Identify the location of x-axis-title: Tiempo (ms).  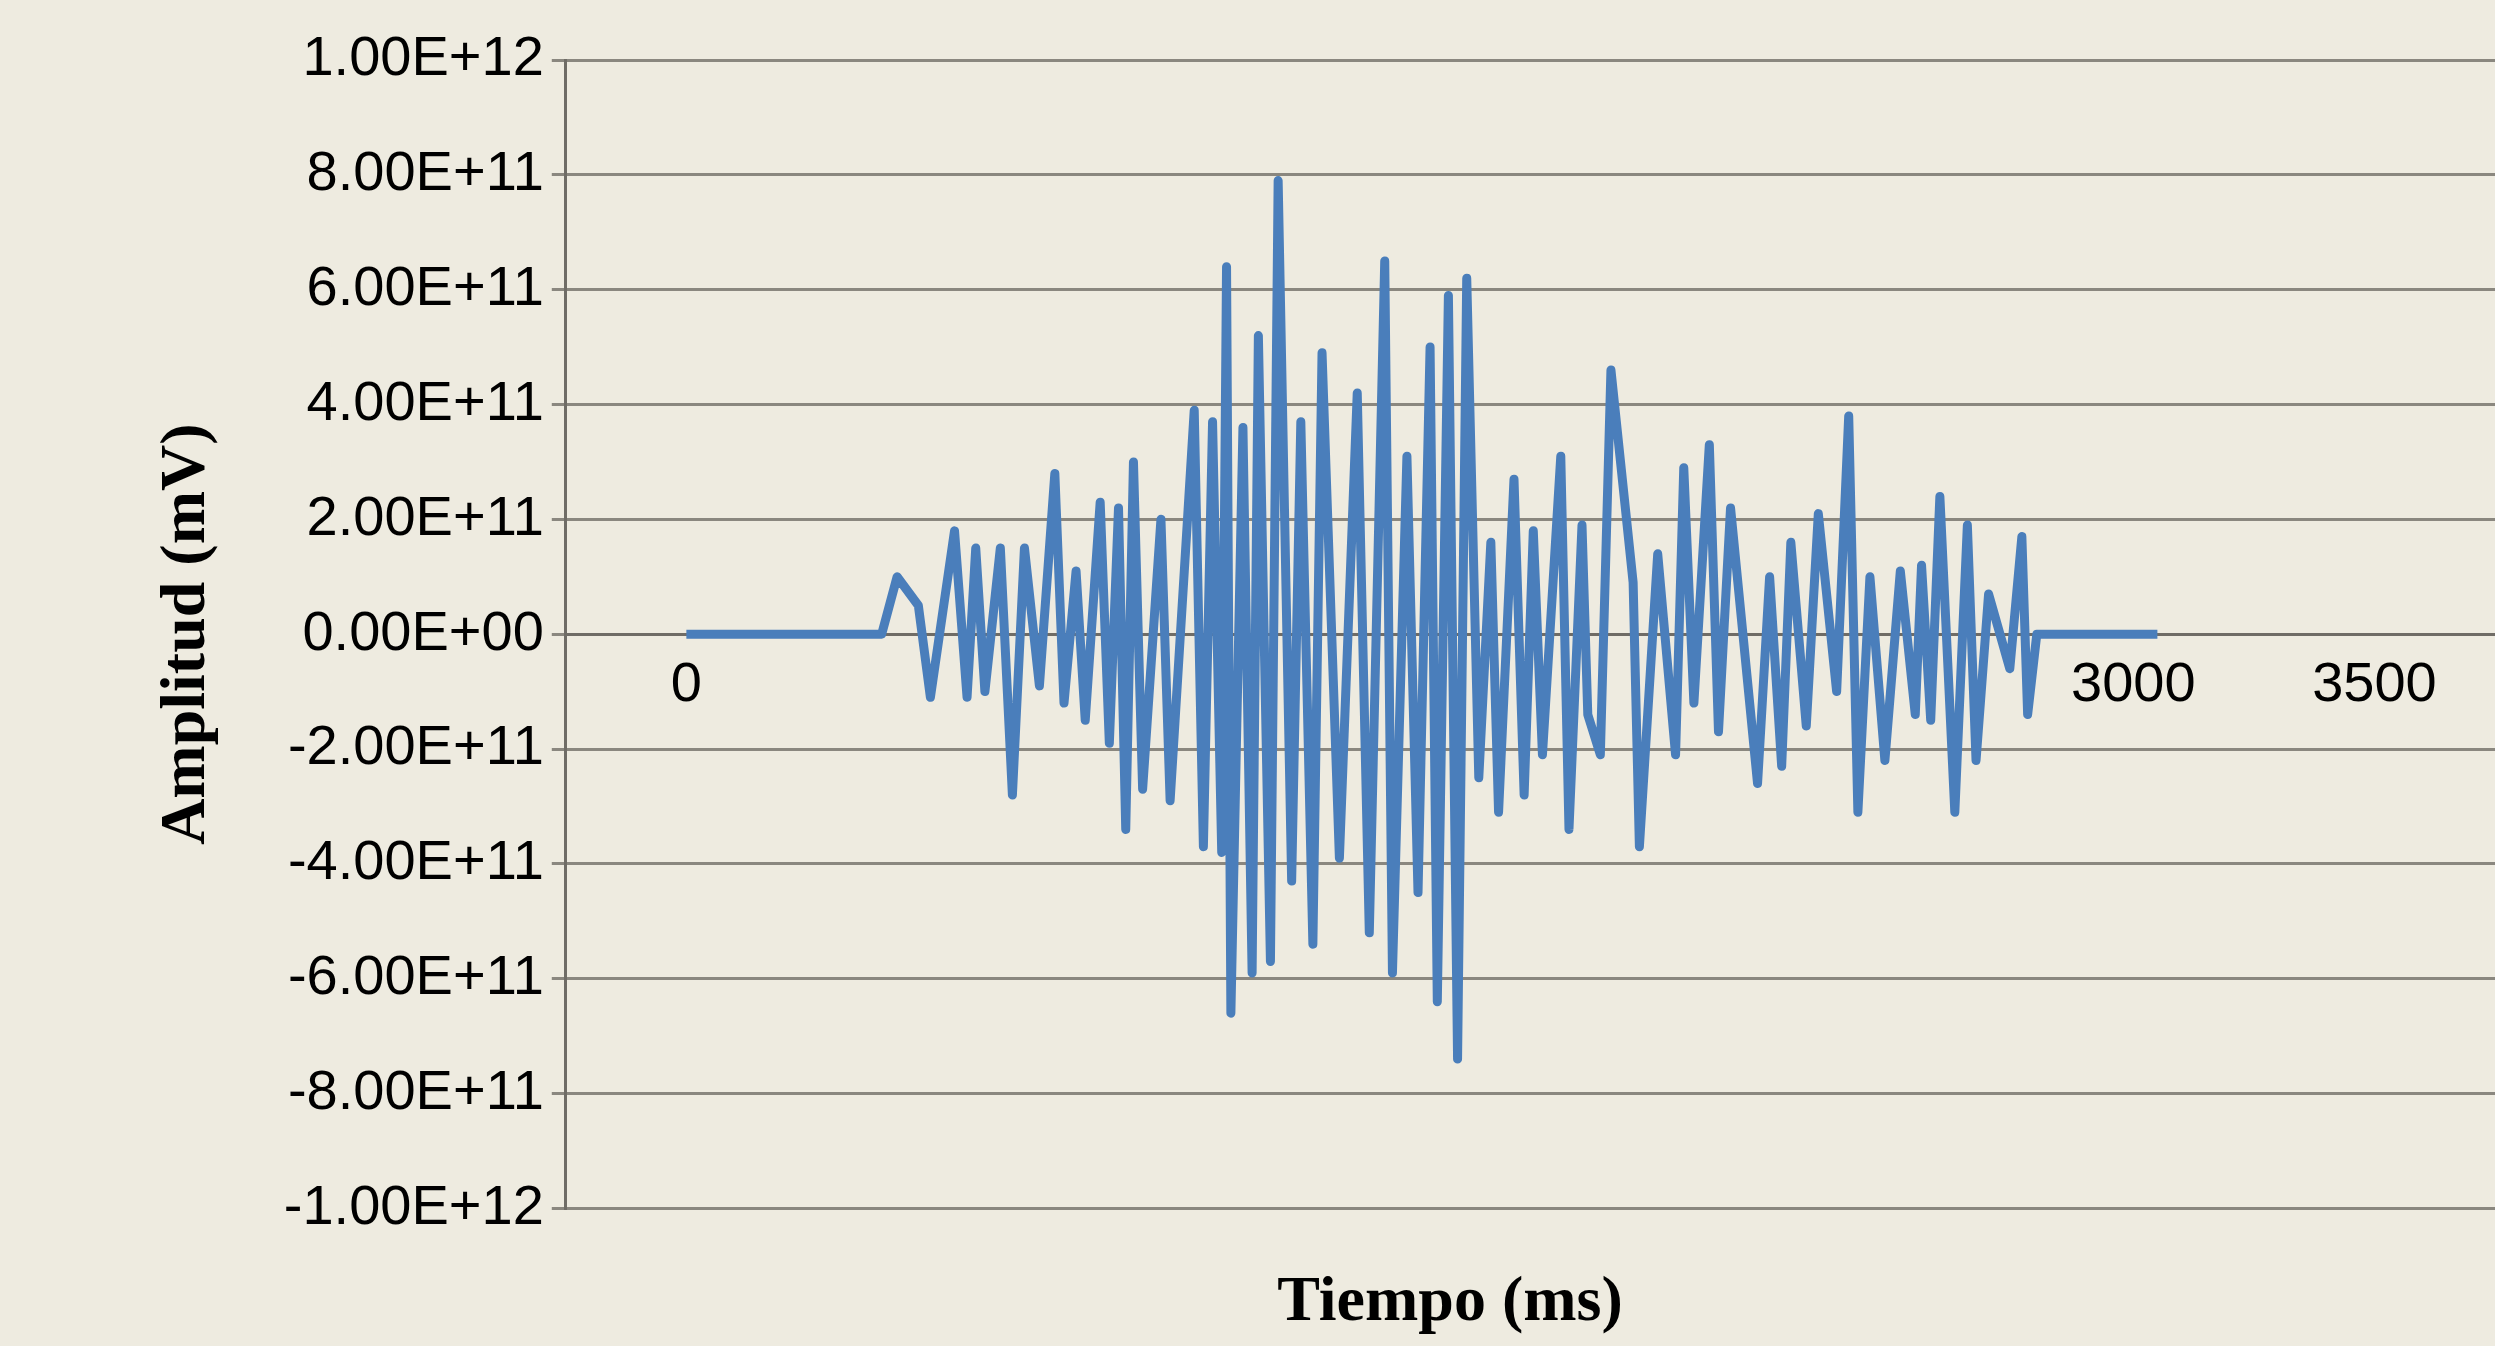
(1450, 1299).